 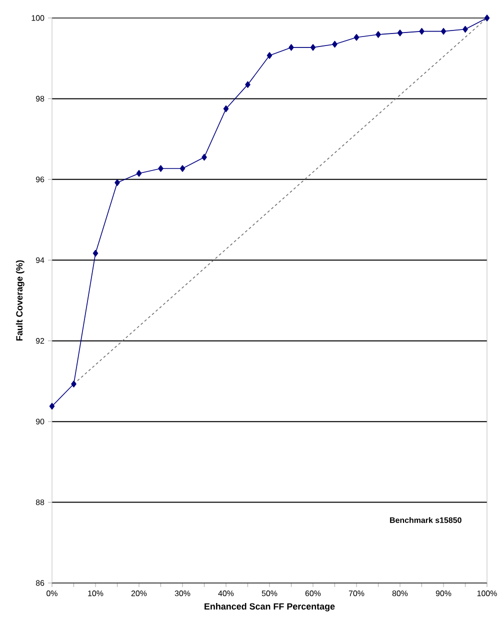 I want to click on y-axis-title: Fault Coverage (%), so click(x=20, y=300).